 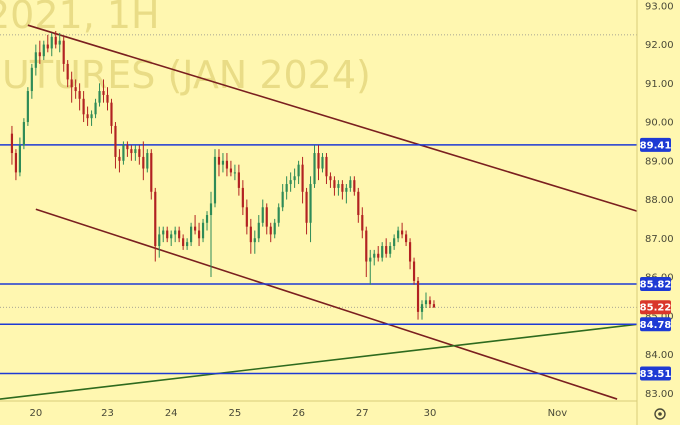 What do you see at coordinates (430, 413) in the screenshot?
I see `x-tick-label: 30` at bounding box center [430, 413].